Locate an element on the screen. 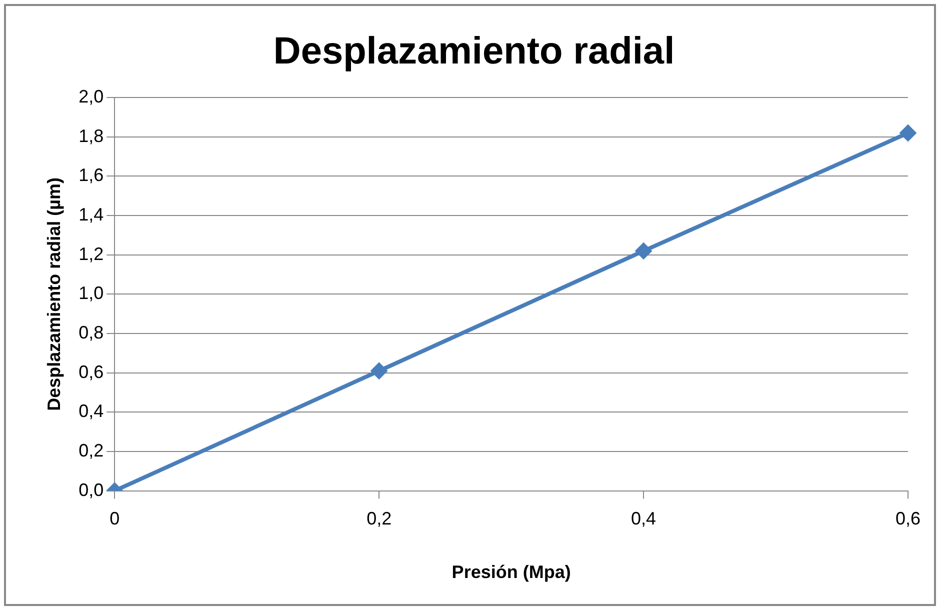 The height and width of the screenshot is (612, 942). y-tick-label: 0,0 is located at coordinates (91, 490).